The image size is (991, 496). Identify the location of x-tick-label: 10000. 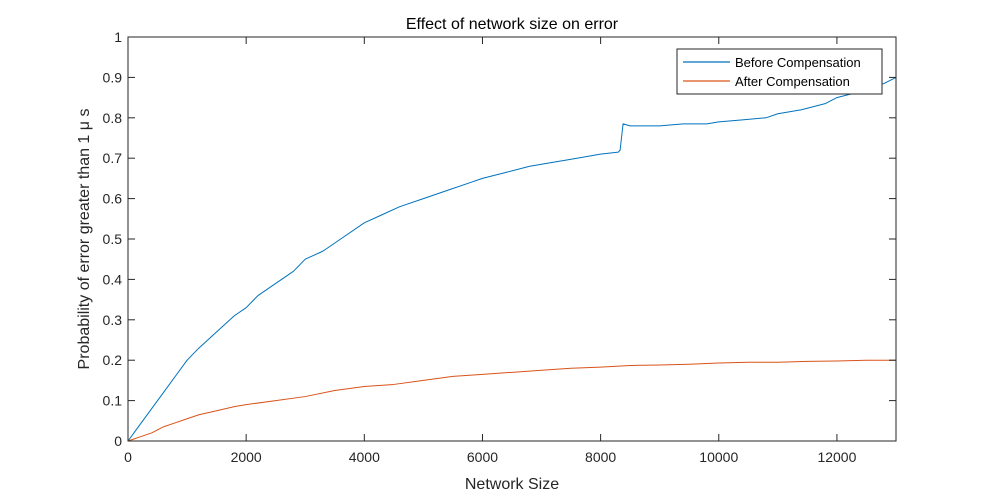
(718, 457).